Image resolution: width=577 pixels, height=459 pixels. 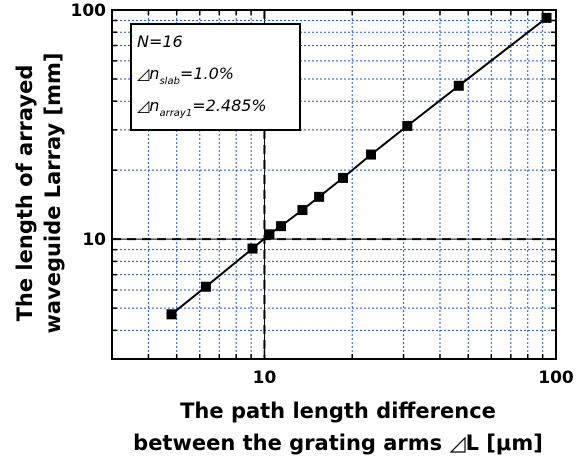 I want to click on annotation-box: N=16 ◿nslab=1.0% ◿narray1=2.485%, so click(x=215, y=77).